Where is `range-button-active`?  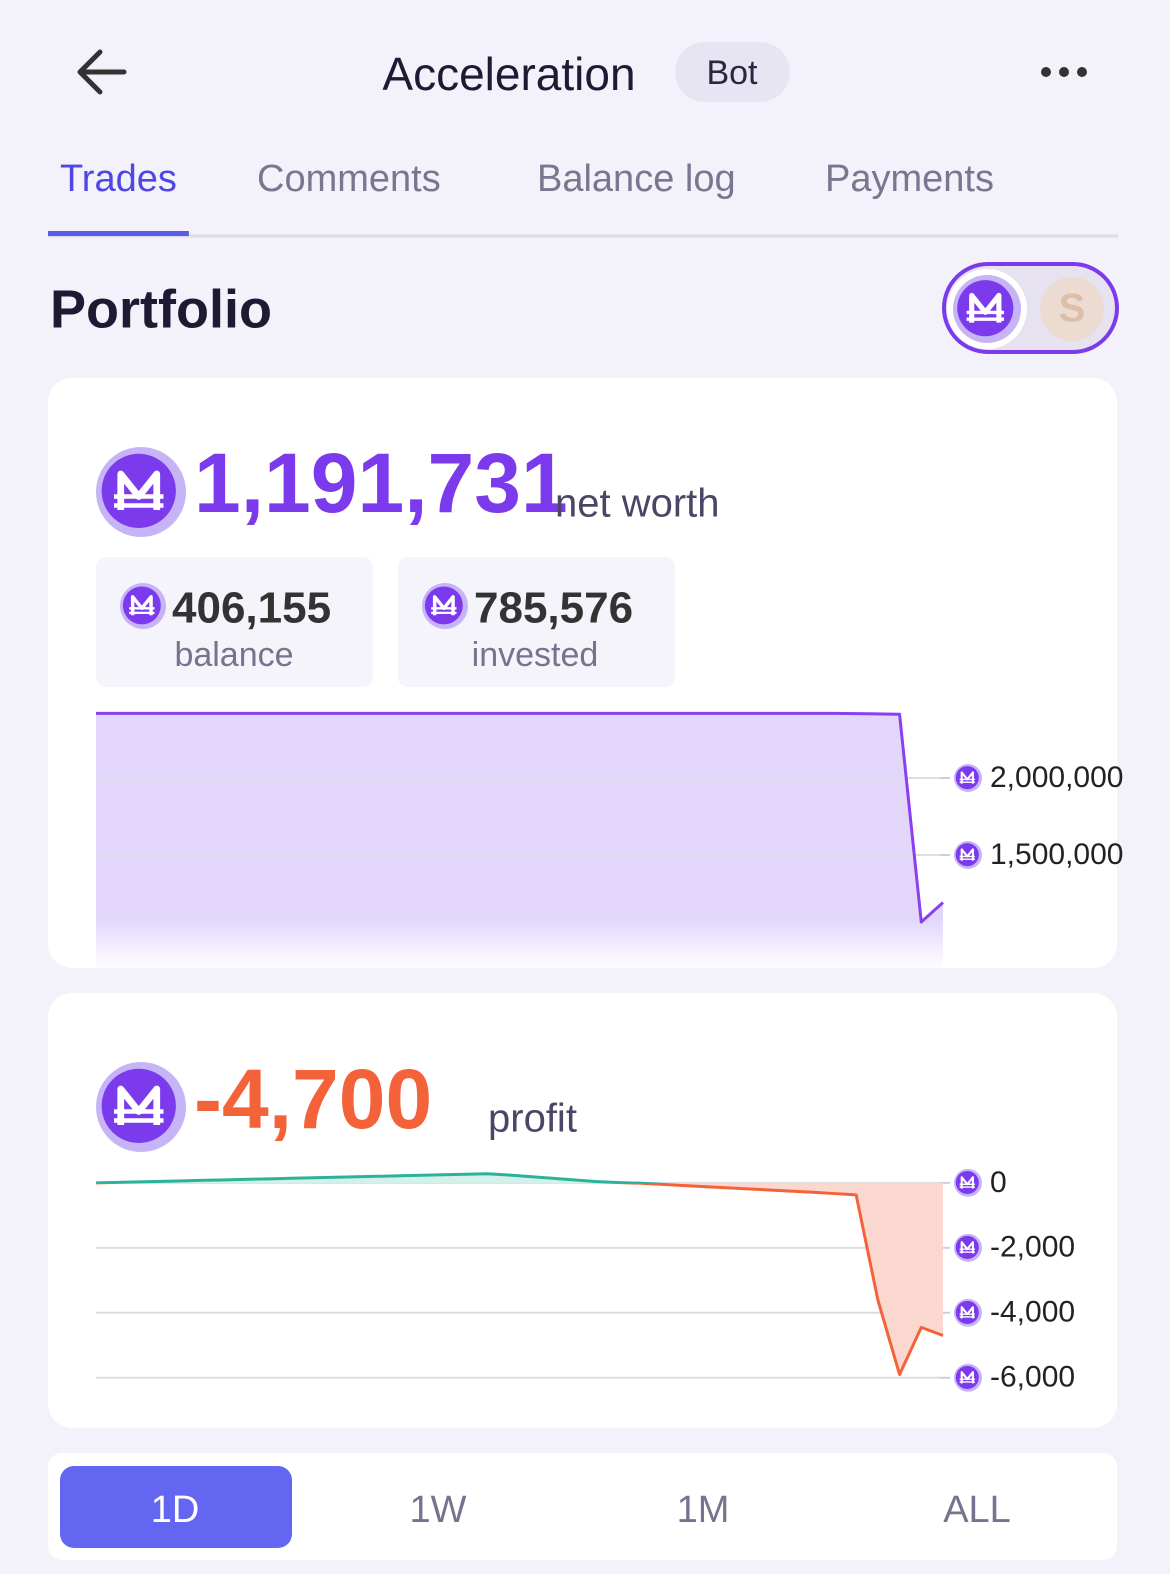
range-button-active is located at coordinates (176, 1507).